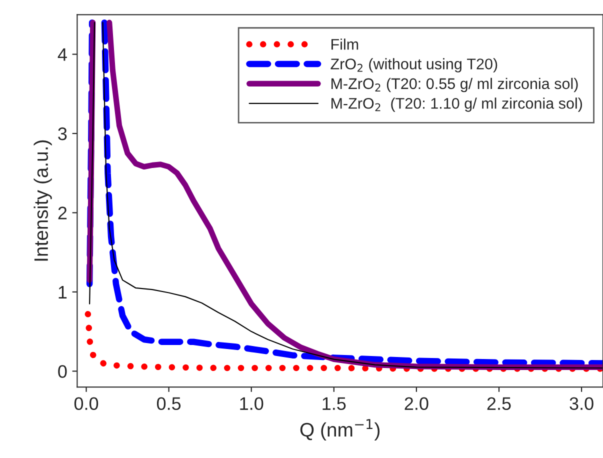  What do you see at coordinates (334, 403) in the screenshot?
I see `x-tick-label: 1.5` at bounding box center [334, 403].